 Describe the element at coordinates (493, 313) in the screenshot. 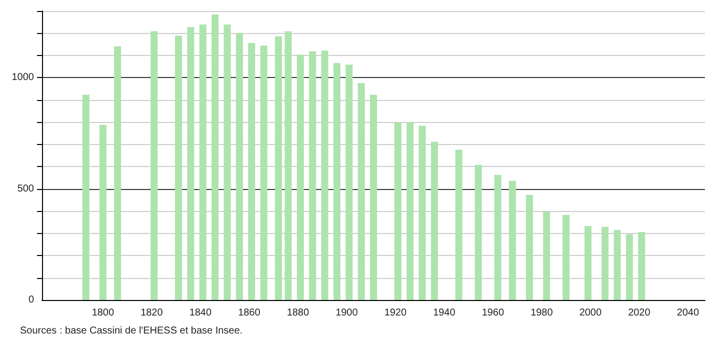

I see `x-tick-label: 1960` at that location.